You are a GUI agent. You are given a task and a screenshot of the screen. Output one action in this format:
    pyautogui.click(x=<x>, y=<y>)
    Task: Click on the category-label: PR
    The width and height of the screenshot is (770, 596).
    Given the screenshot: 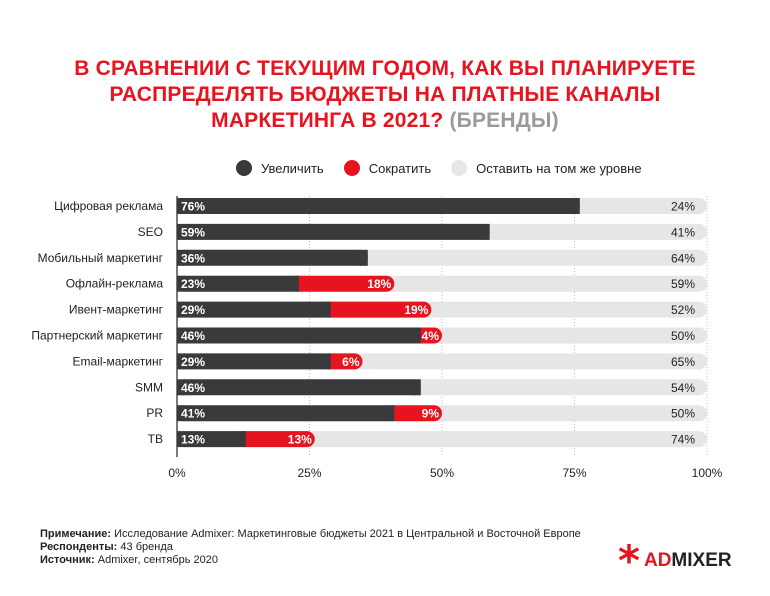 What is the action you would take?
    pyautogui.click(x=154, y=413)
    